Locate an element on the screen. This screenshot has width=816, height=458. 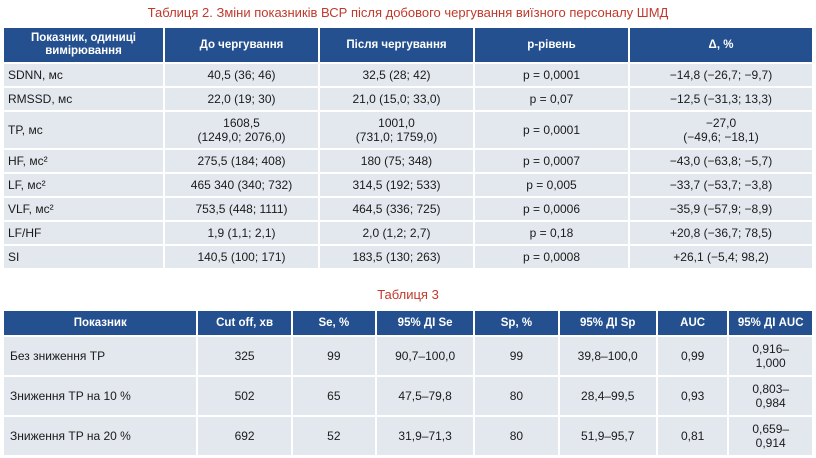
cell-delta: −12,5 (−31,3; 13,3) is located at coordinates (721, 99).